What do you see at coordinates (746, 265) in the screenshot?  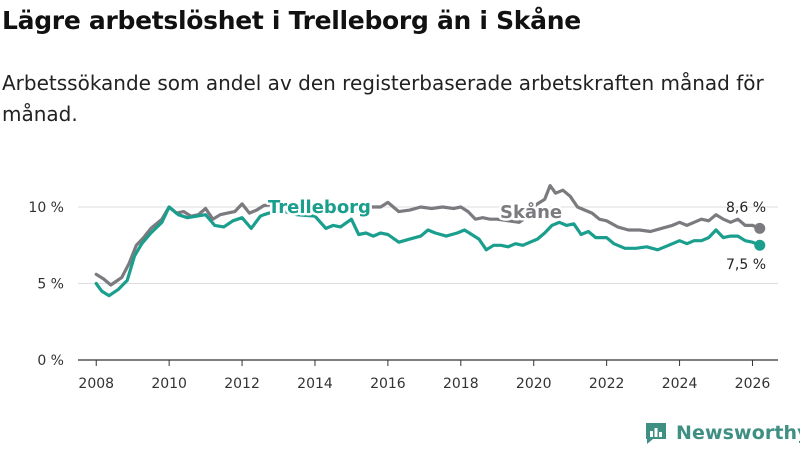 I see `end-value-trelleborg: 7,5 %` at bounding box center [746, 265].